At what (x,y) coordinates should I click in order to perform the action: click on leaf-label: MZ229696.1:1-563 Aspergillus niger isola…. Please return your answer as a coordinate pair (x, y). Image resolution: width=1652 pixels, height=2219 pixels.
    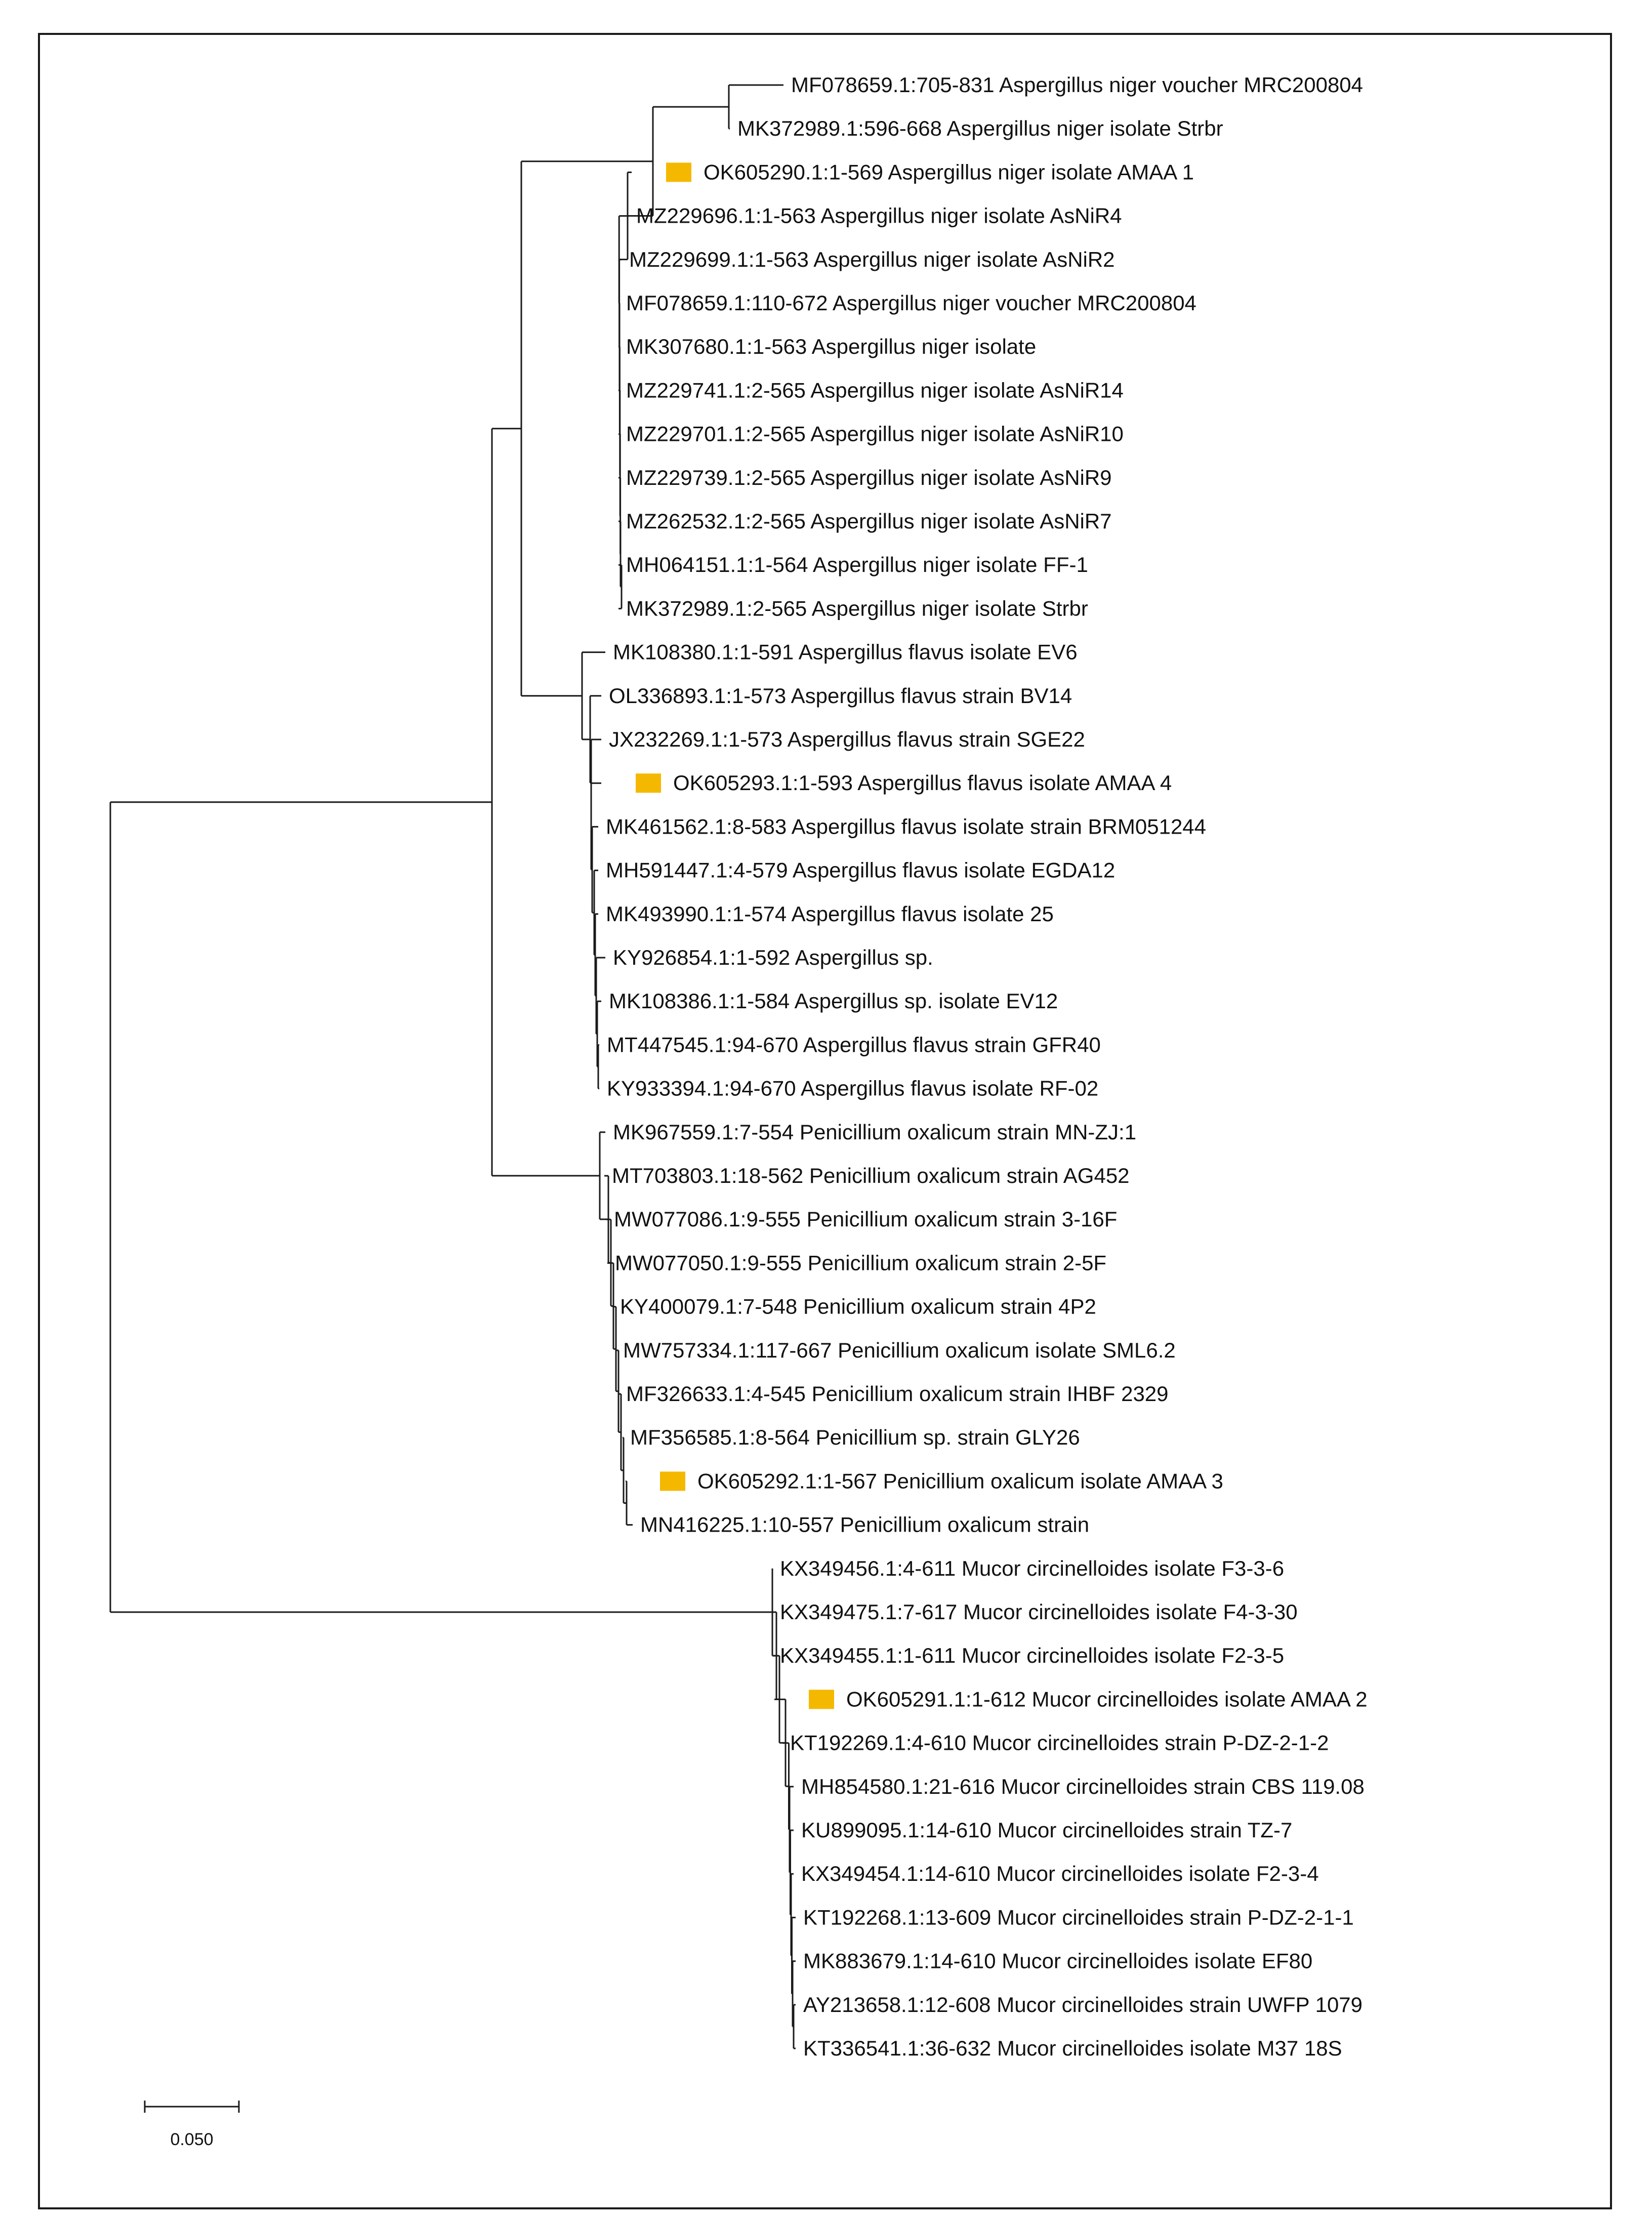
    Looking at the image, I should click on (879, 216).